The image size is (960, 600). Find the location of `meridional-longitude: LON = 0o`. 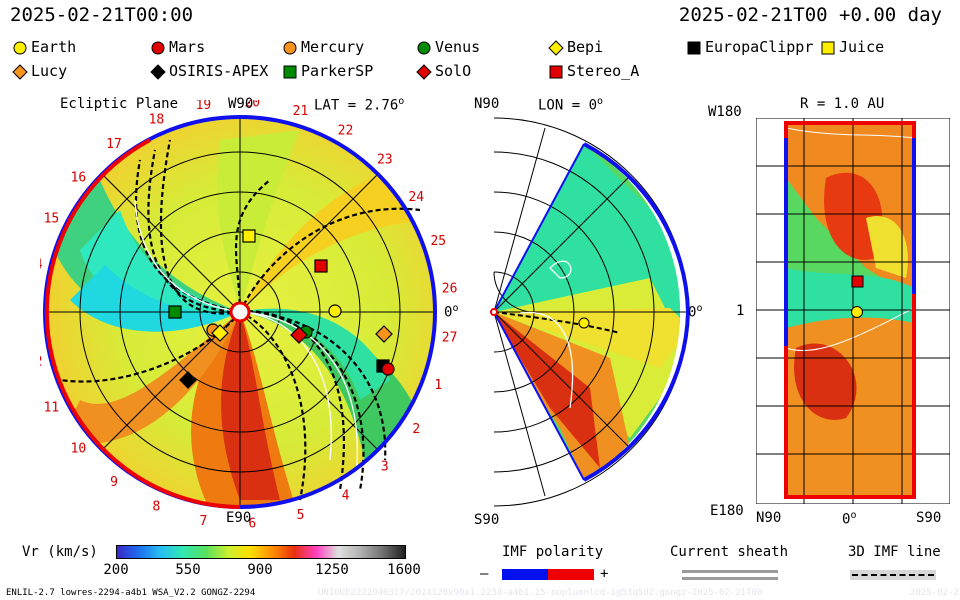

meridional-longitude: LON = 0o is located at coordinates (571, 105).